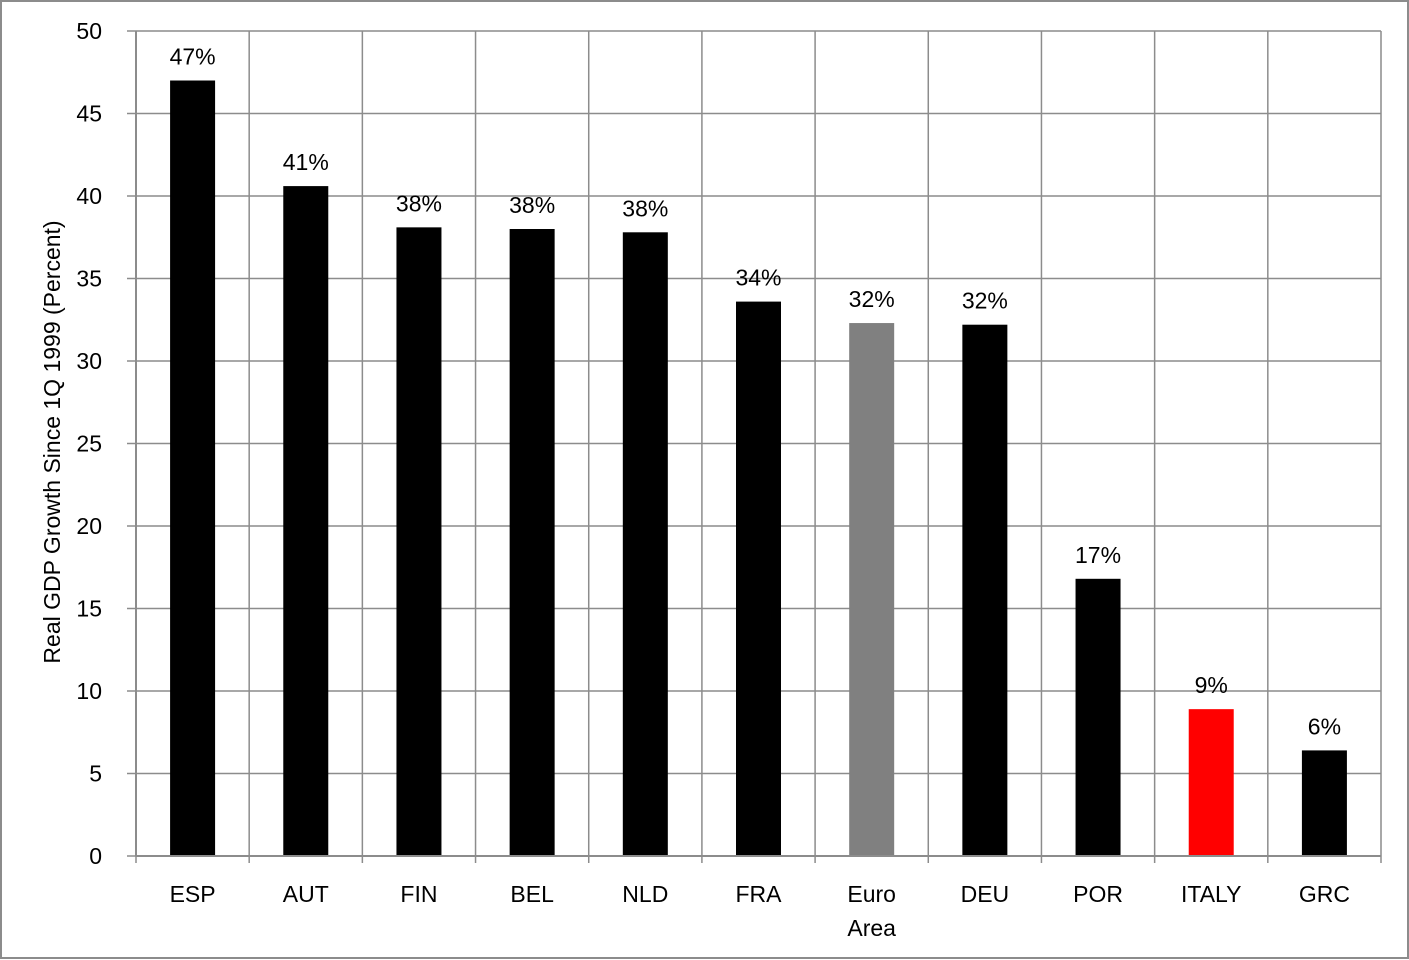  I want to click on y-tick-label: 35, so click(89, 279).